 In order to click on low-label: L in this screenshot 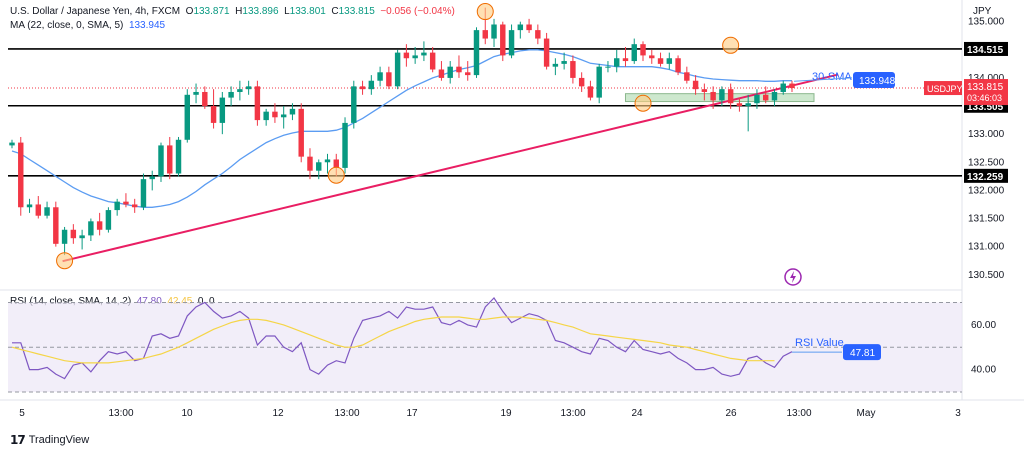, I will do `click(287, 11)`.